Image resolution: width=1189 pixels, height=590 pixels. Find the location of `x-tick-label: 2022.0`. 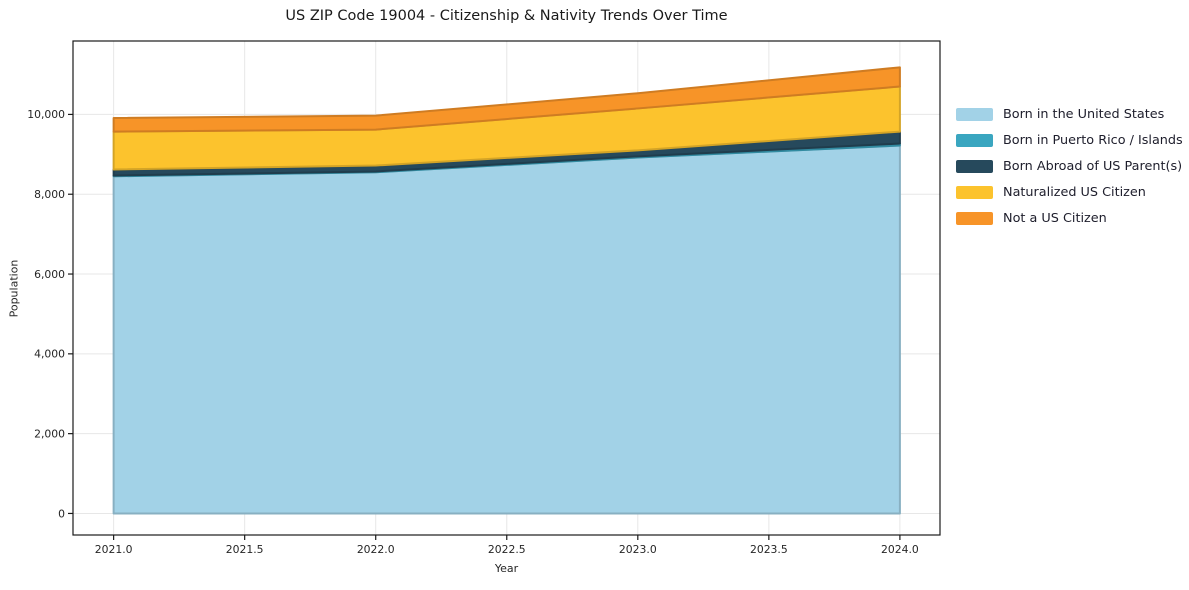

x-tick-label: 2022.0 is located at coordinates (376, 549).